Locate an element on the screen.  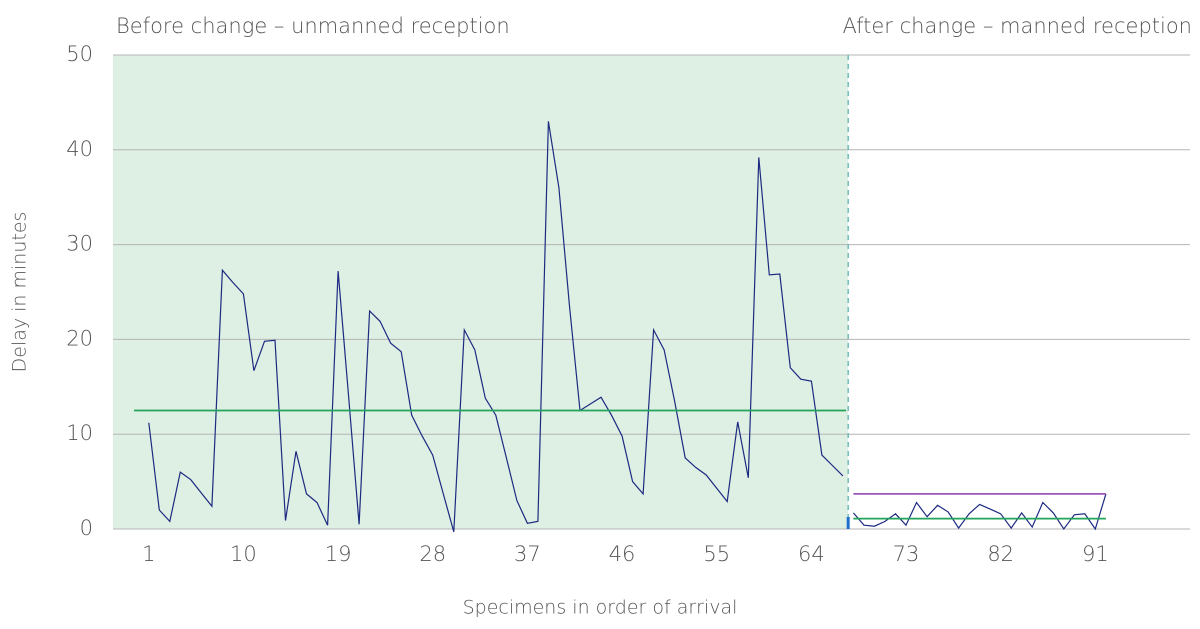
x-tick-label: 82 is located at coordinates (1000, 554).